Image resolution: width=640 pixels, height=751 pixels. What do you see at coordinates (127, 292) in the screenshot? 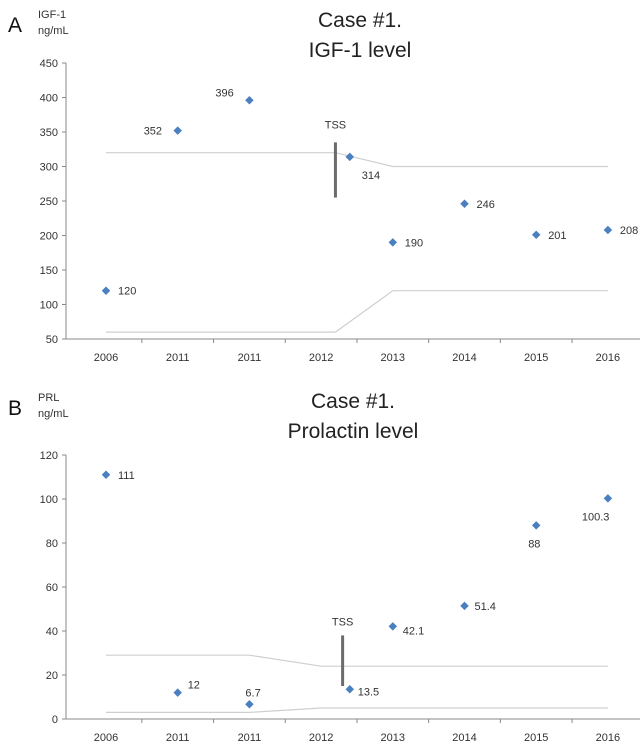
I see `data-label: 120` at bounding box center [127, 292].